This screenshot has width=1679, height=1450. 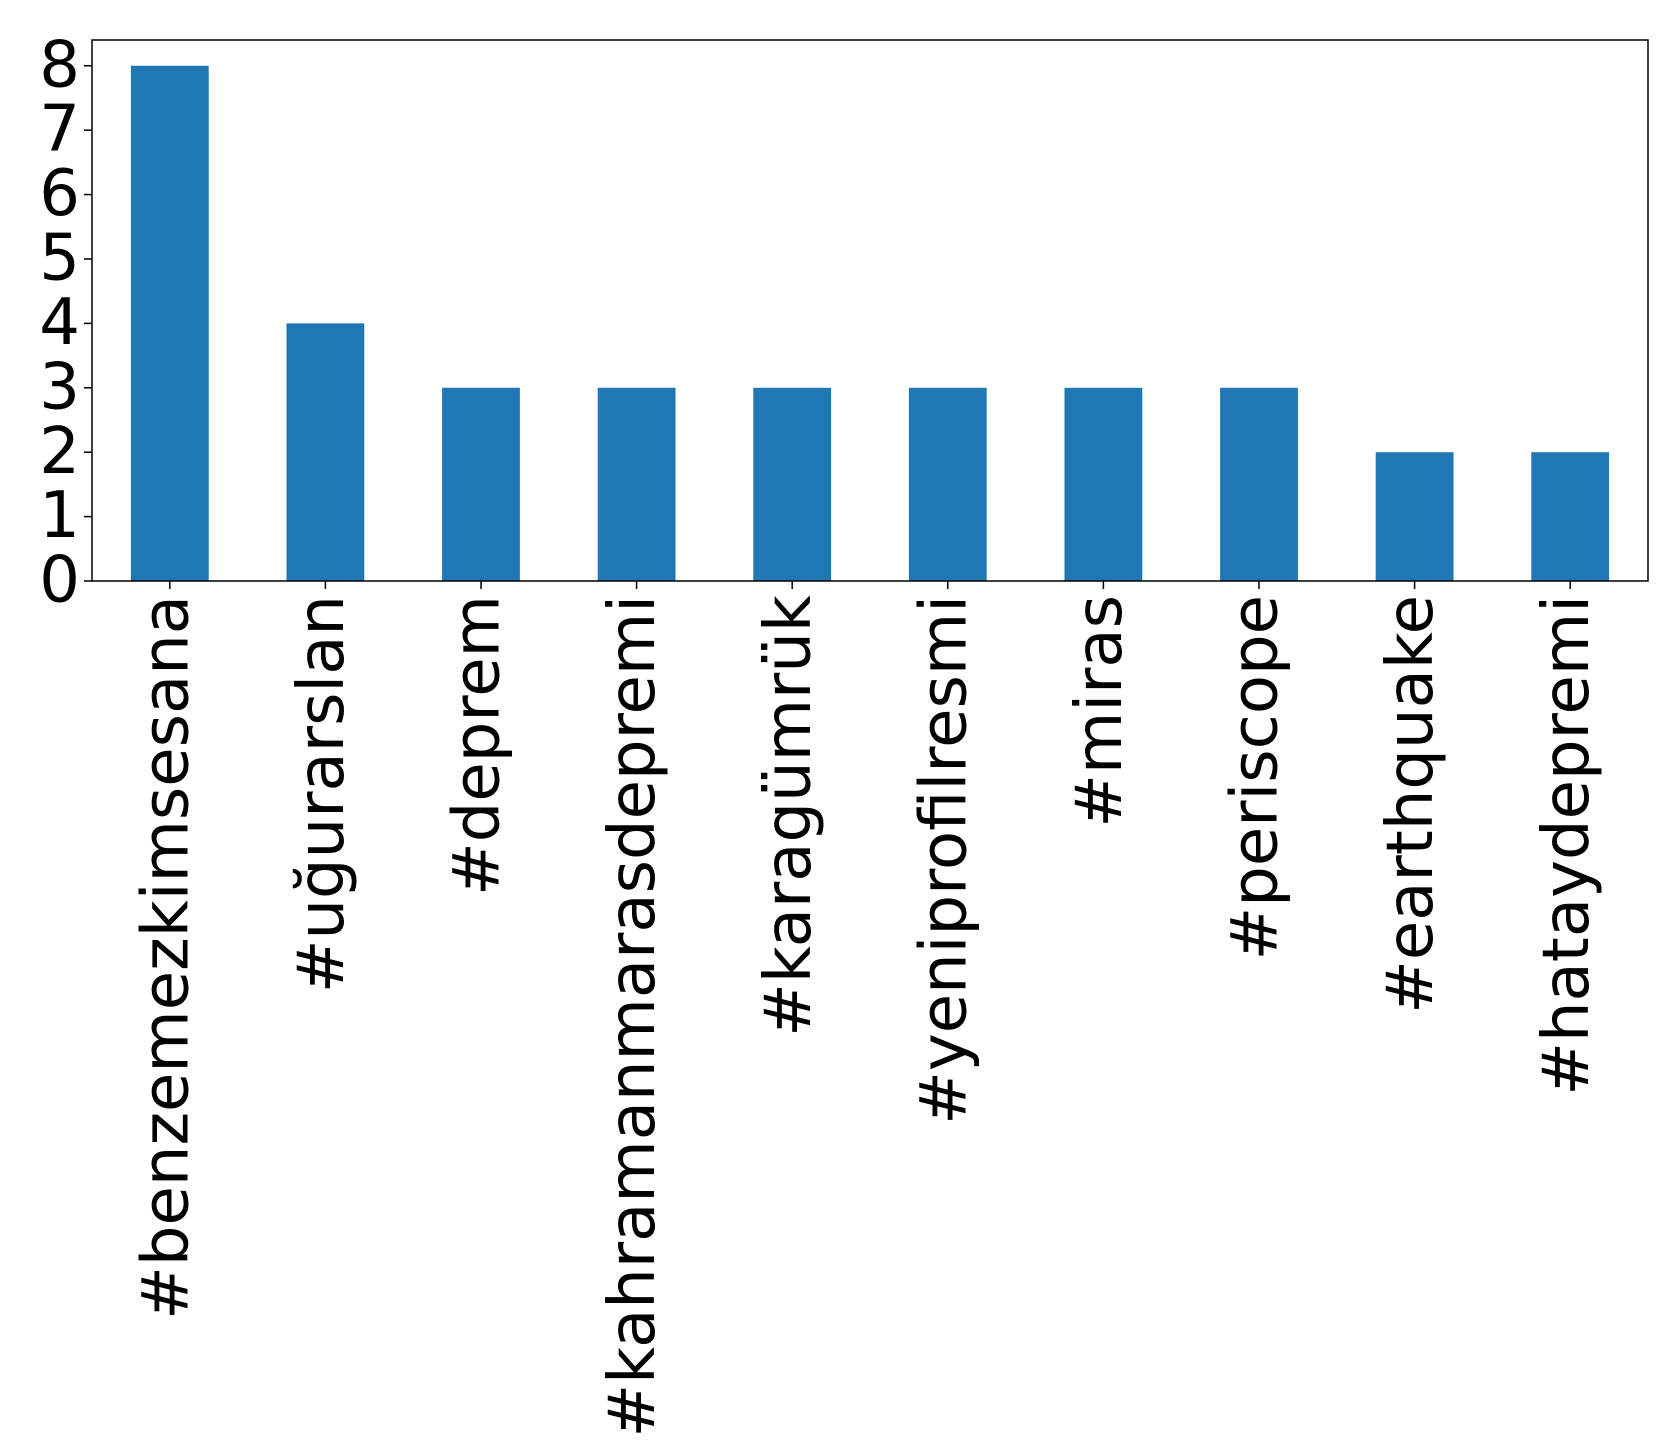 What do you see at coordinates (633, 1016) in the screenshot?
I see `x-tick-label: #kahramanmarasdepremi` at bounding box center [633, 1016].